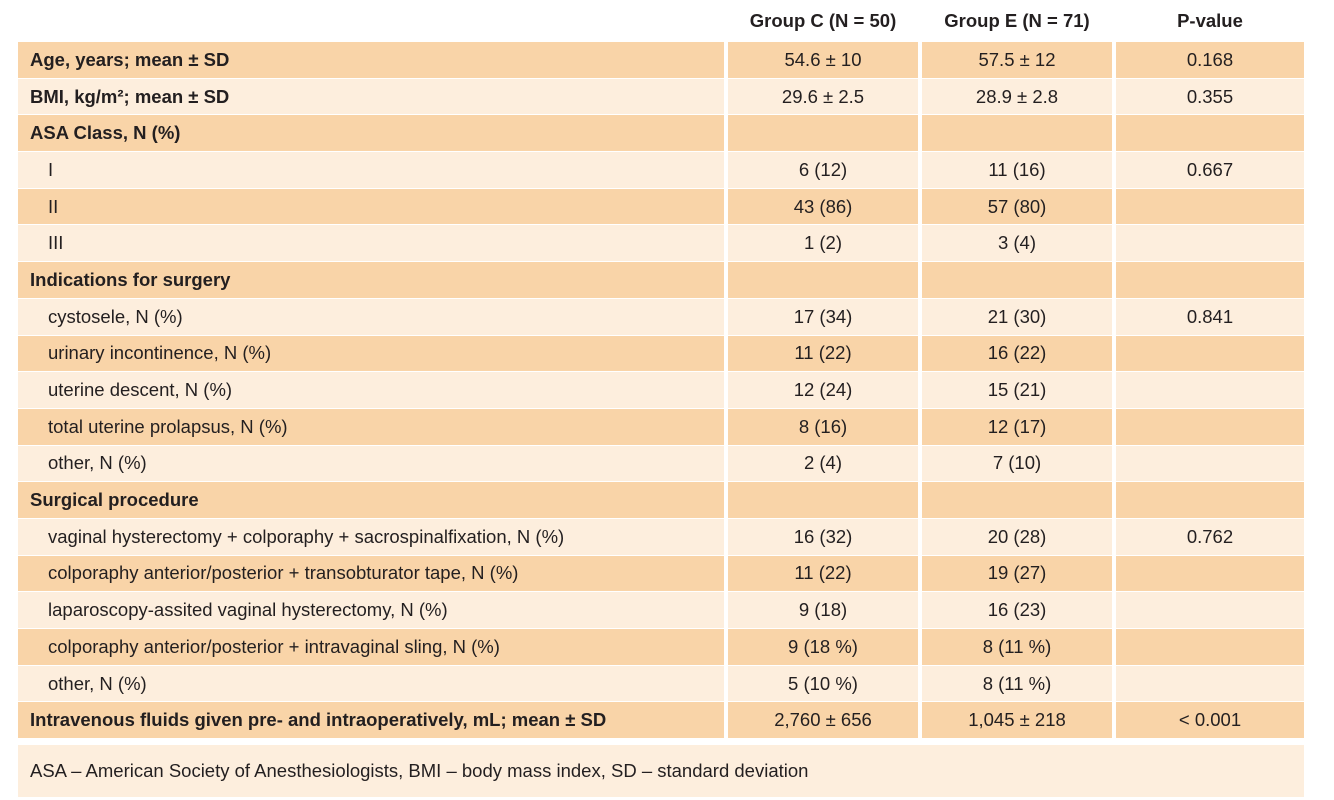  I want to click on table-row: Indications for surgery, so click(661, 280).